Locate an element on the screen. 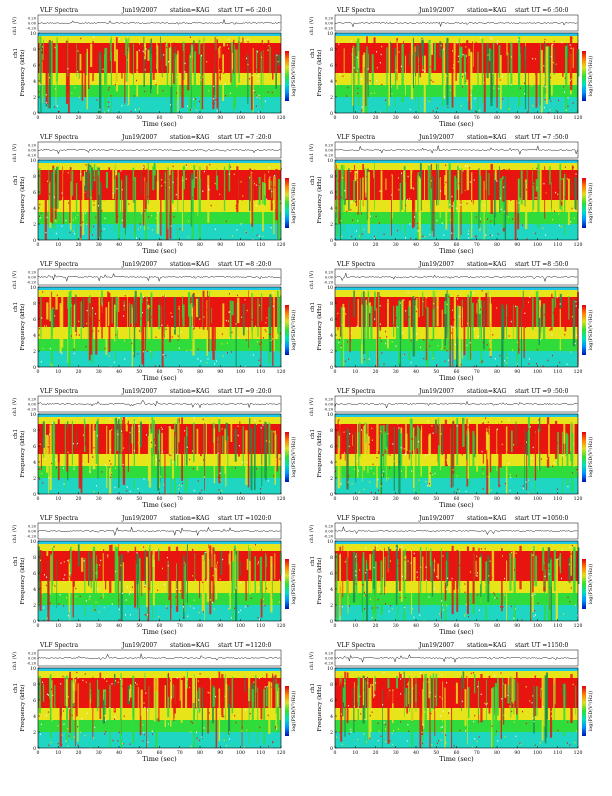 The image size is (612, 796). panel-start-time: start UT =9 :50:0 is located at coordinates (542, 391).